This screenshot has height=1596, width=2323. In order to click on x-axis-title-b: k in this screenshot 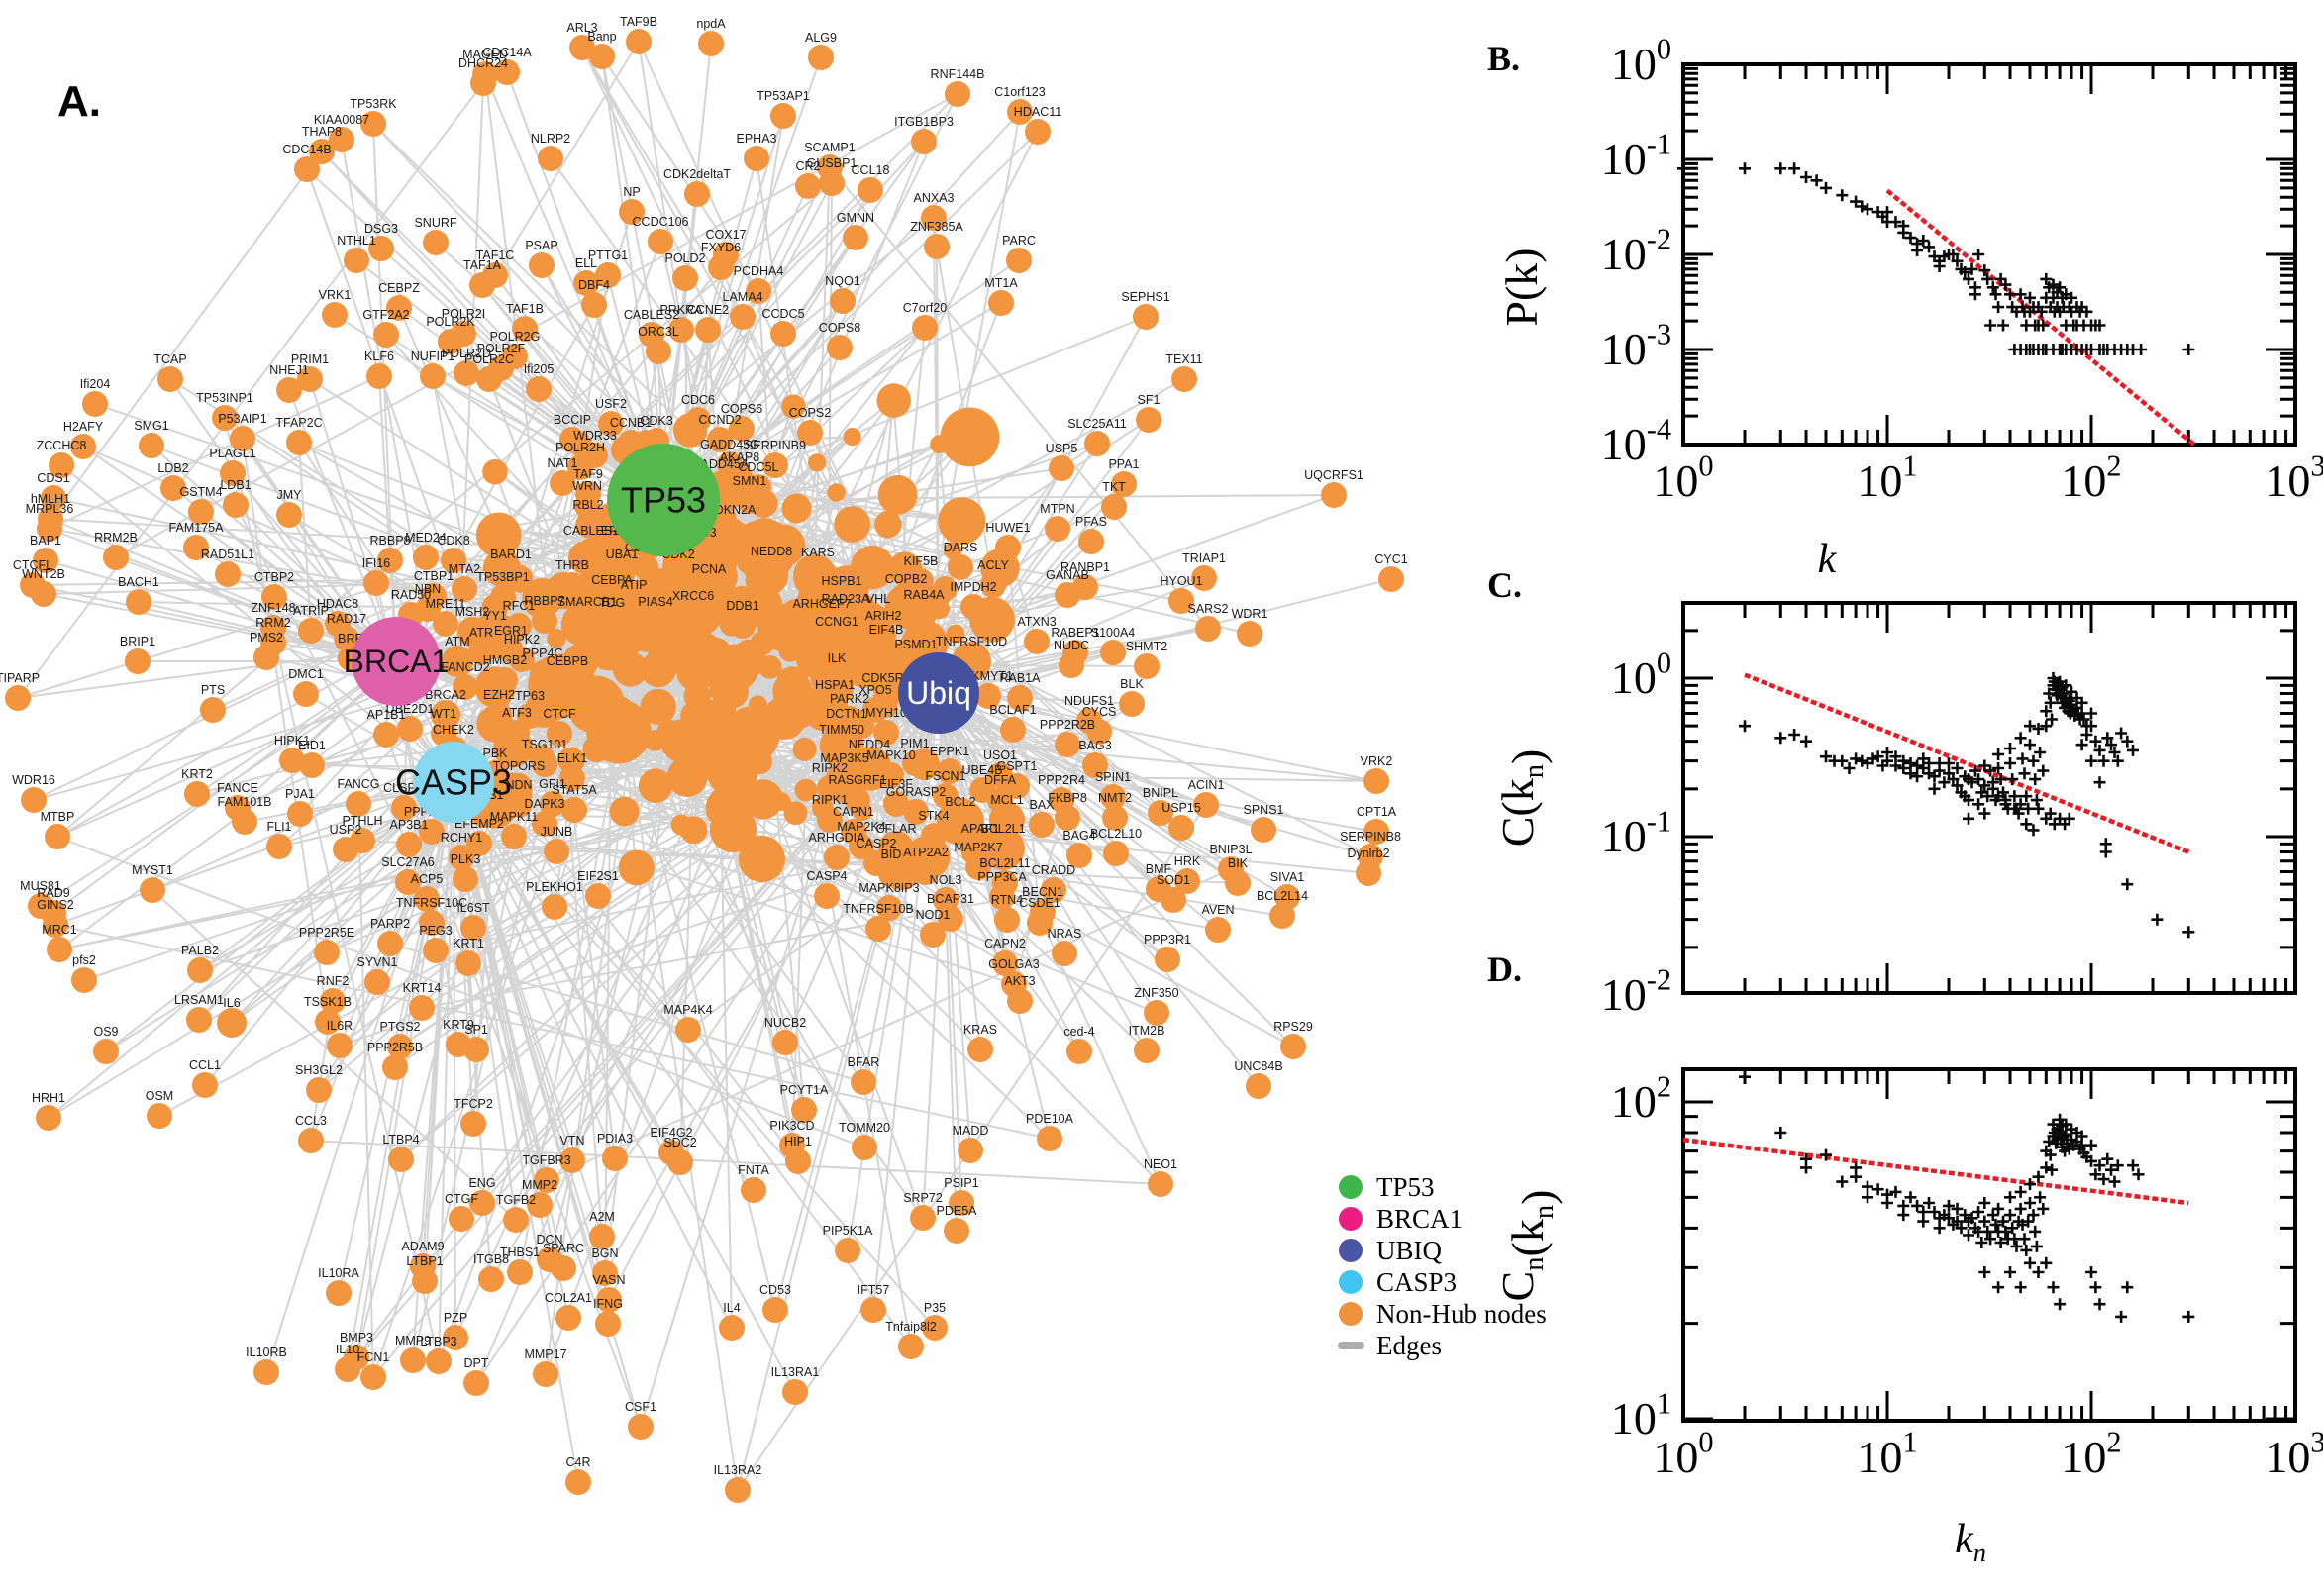, I will do `click(1828, 559)`.